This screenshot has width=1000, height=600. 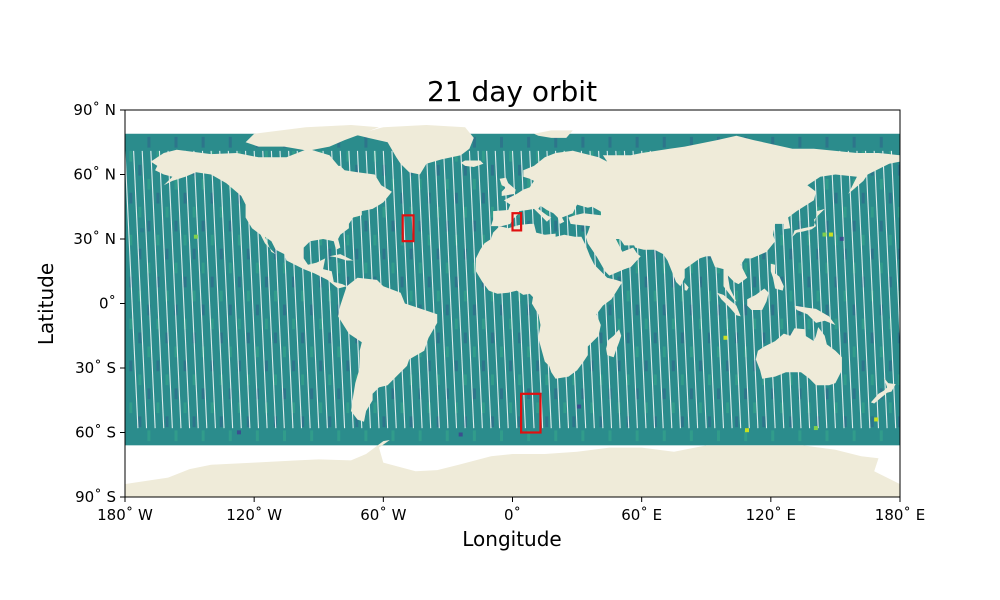 What do you see at coordinates (553, 134) in the screenshot?
I see `svalbard-land` at bounding box center [553, 134].